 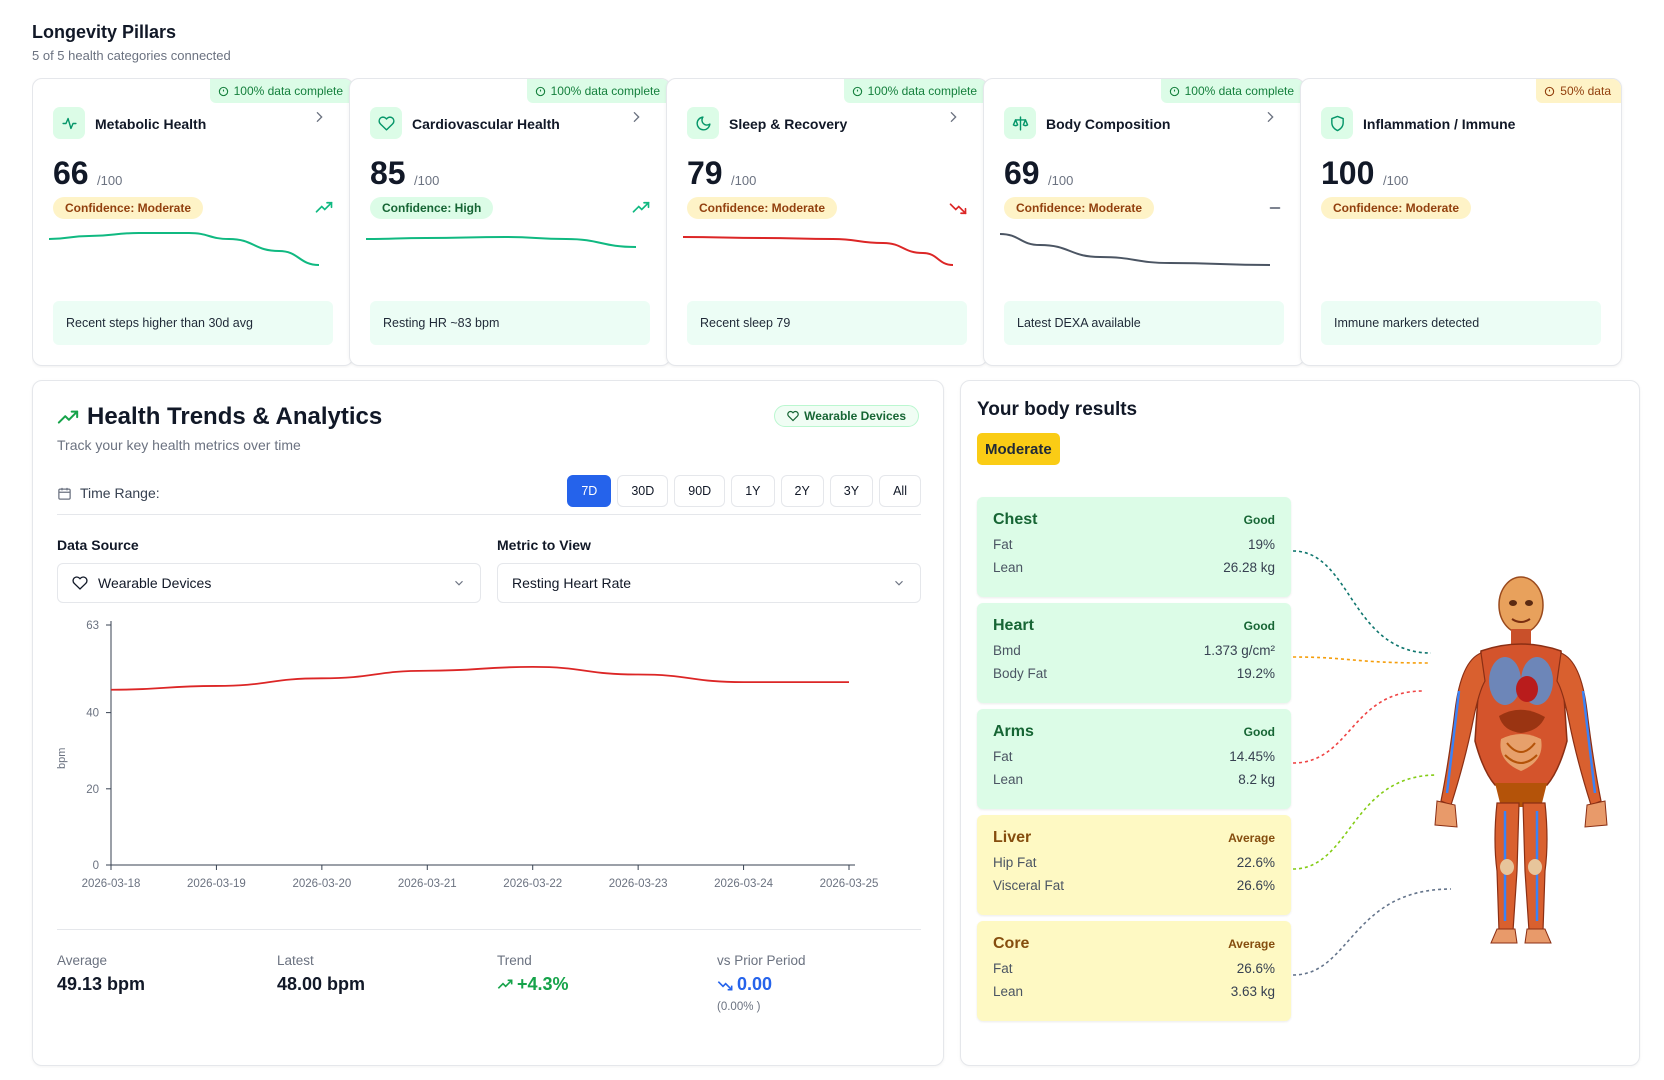 What do you see at coordinates (69, 123) in the screenshot?
I see `activity-icon` at bounding box center [69, 123].